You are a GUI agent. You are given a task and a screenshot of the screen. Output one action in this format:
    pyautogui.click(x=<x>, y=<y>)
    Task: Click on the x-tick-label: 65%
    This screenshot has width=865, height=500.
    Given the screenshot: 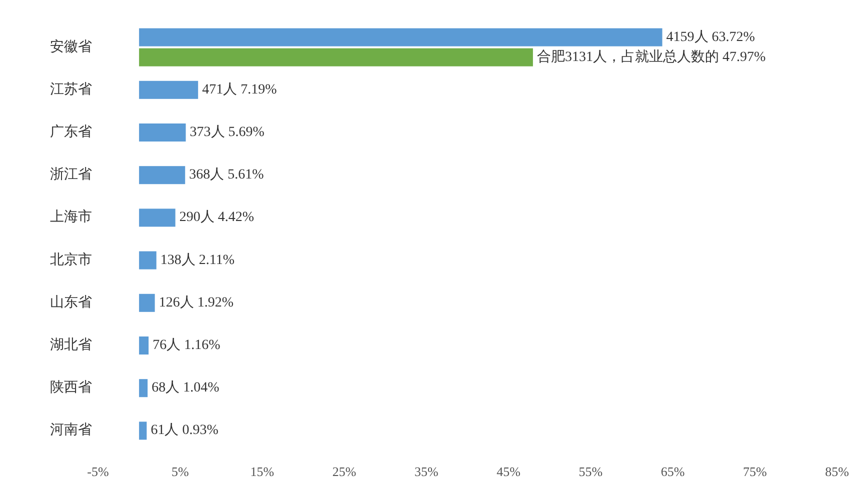 What is the action you would take?
    pyautogui.click(x=672, y=471)
    